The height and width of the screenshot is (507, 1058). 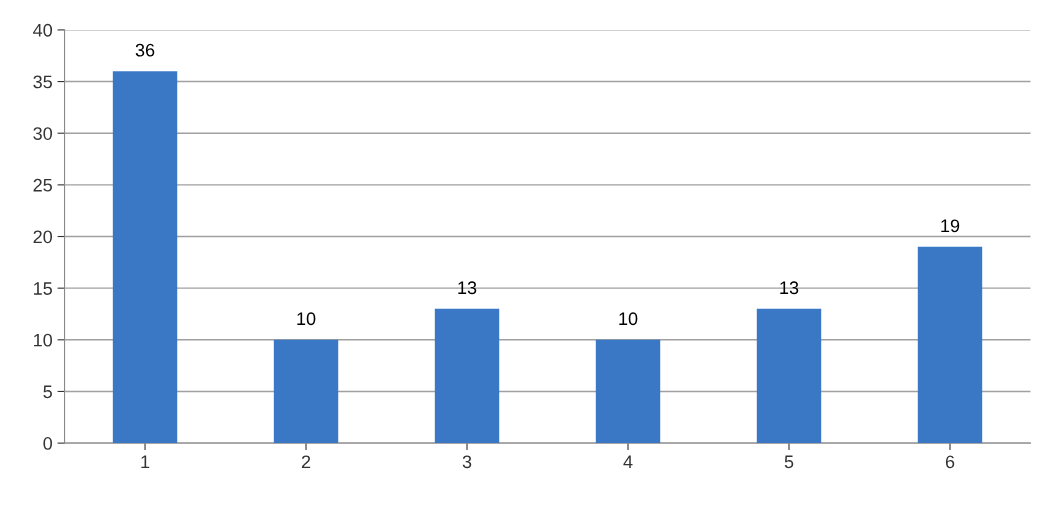 What do you see at coordinates (42, 185) in the screenshot?
I see `y-tick-label: 25` at bounding box center [42, 185].